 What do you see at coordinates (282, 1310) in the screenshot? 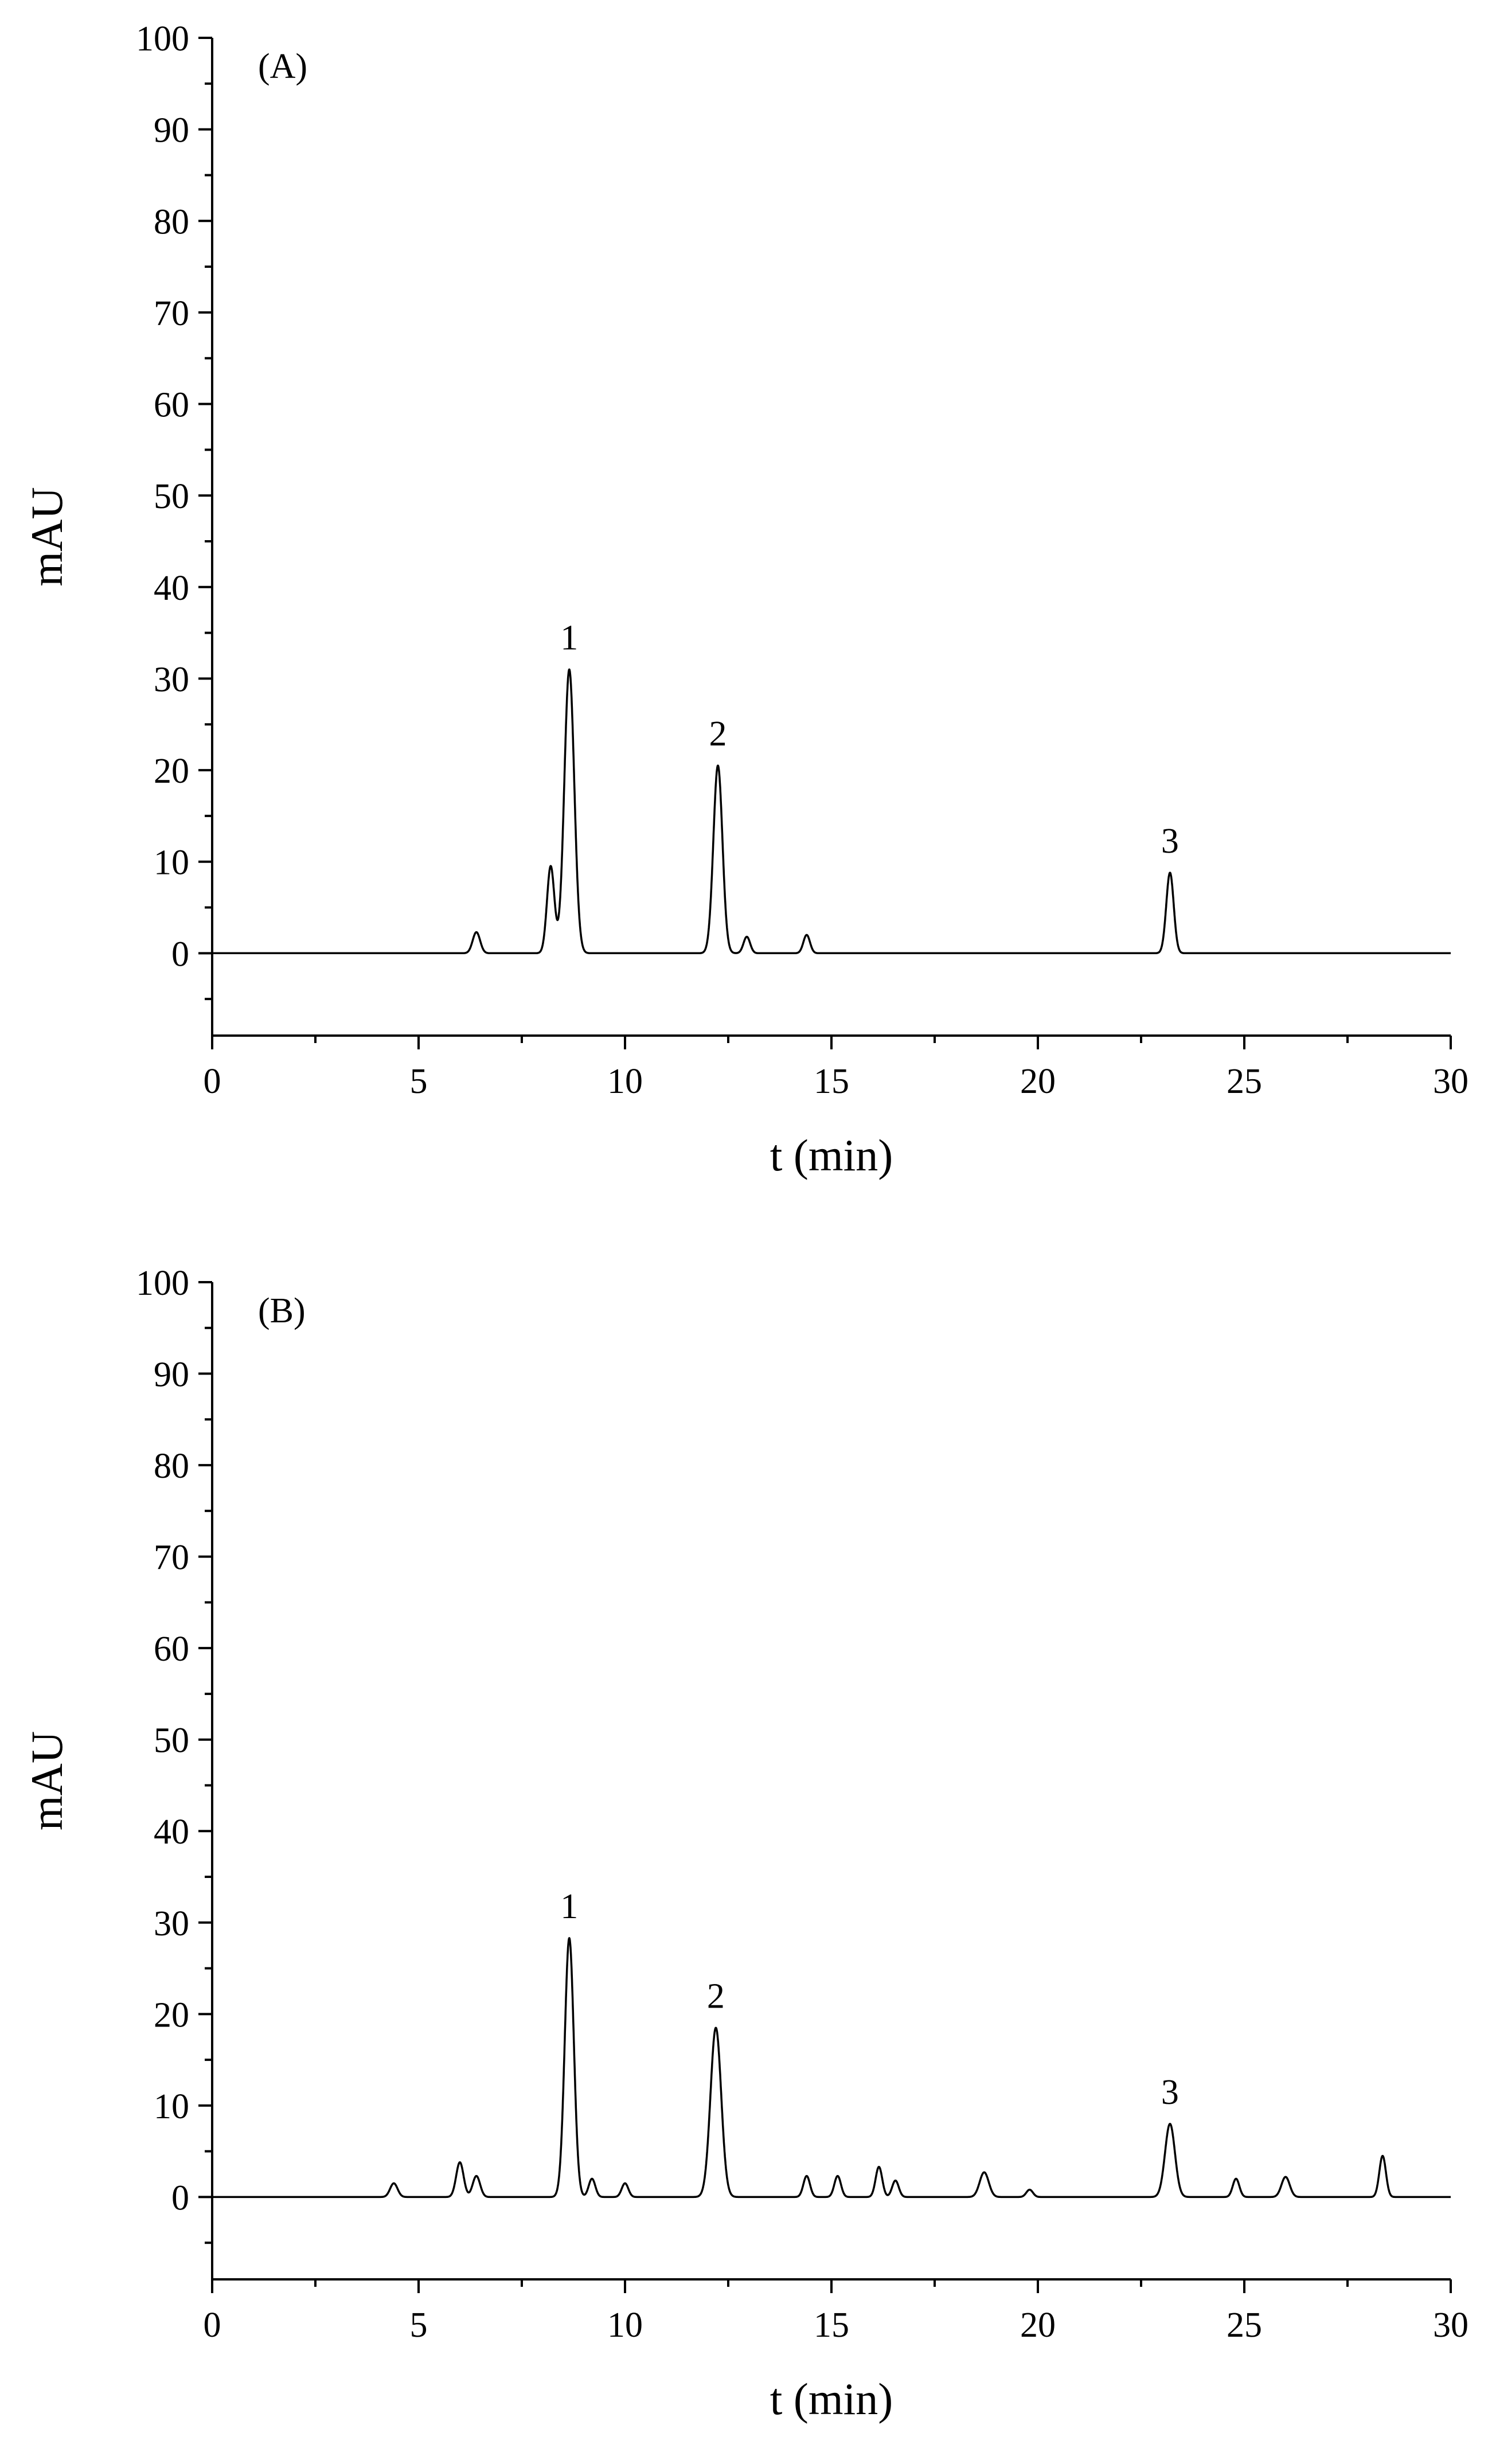
I see `panel-label: (B)` at bounding box center [282, 1310].